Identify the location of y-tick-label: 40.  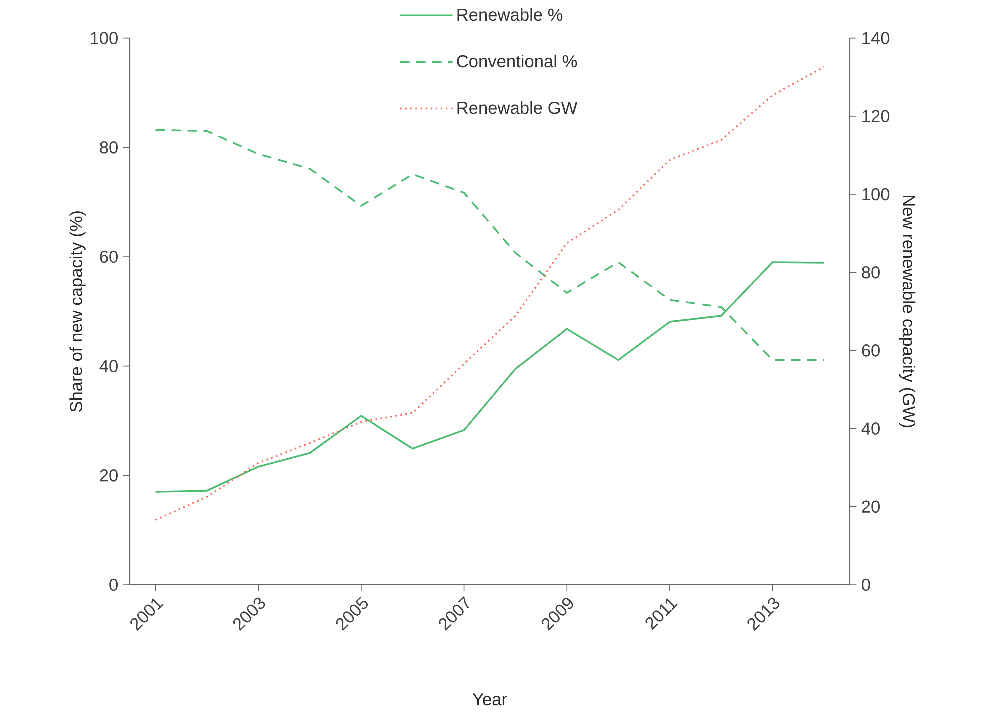
(109, 366).